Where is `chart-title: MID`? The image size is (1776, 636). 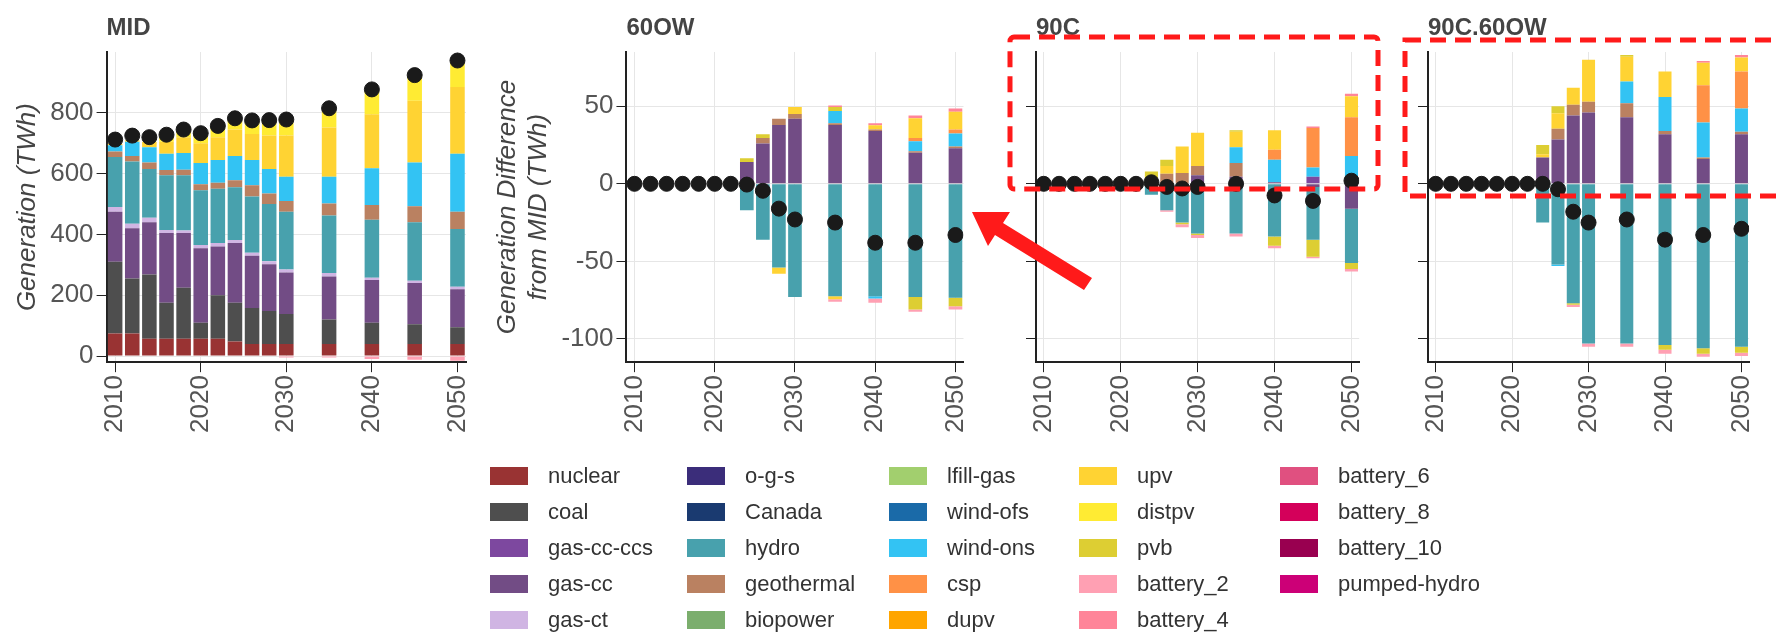
chart-title: MID is located at coordinates (128, 26).